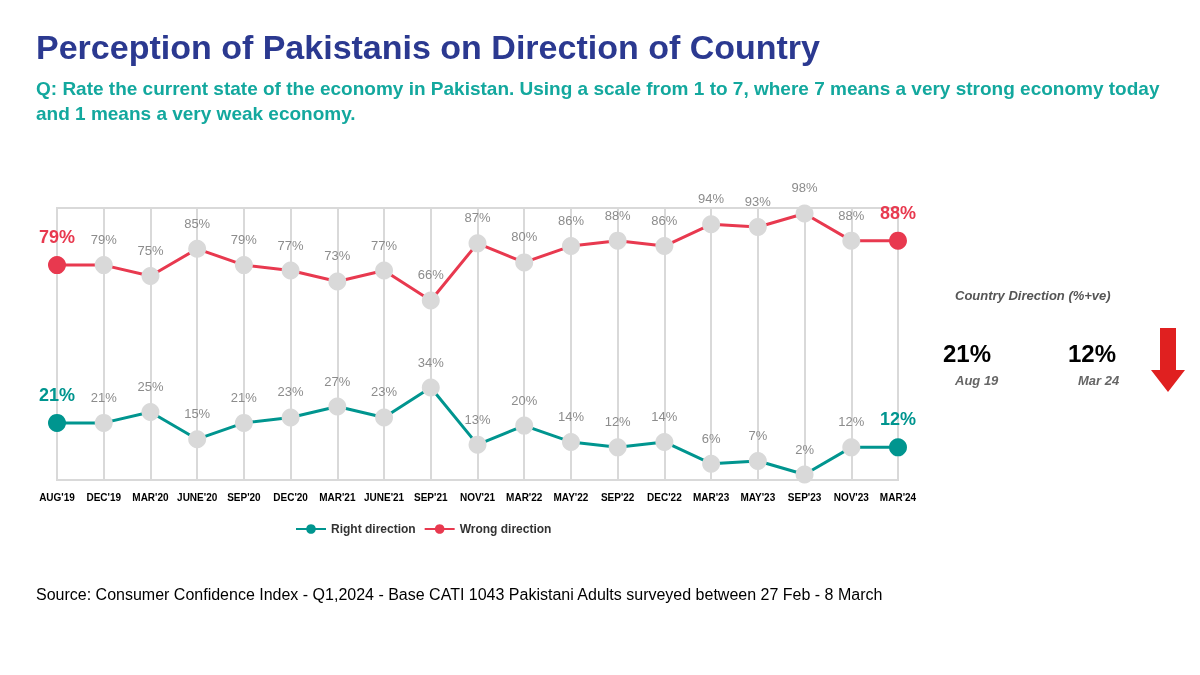 This screenshot has height=675, width=1200. I want to click on legend-label: Right direction, so click(373, 529).